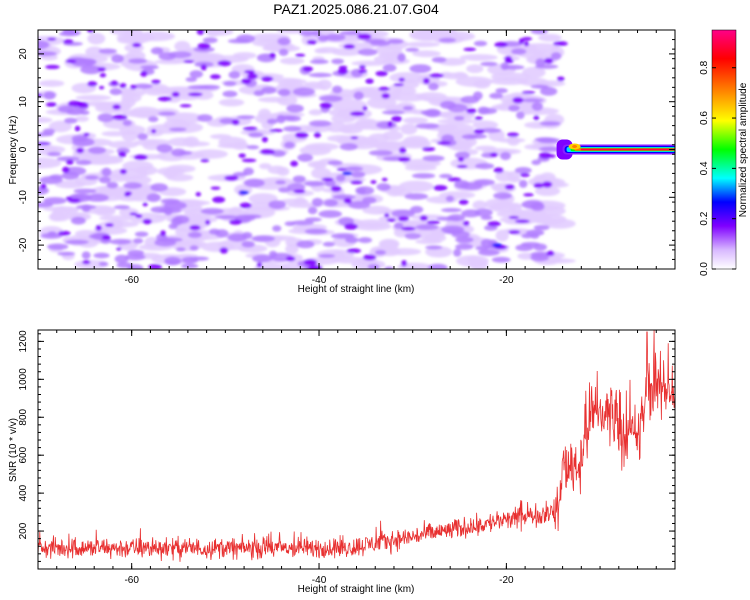  I want to click on y-tick-label: 800, so click(23, 416).